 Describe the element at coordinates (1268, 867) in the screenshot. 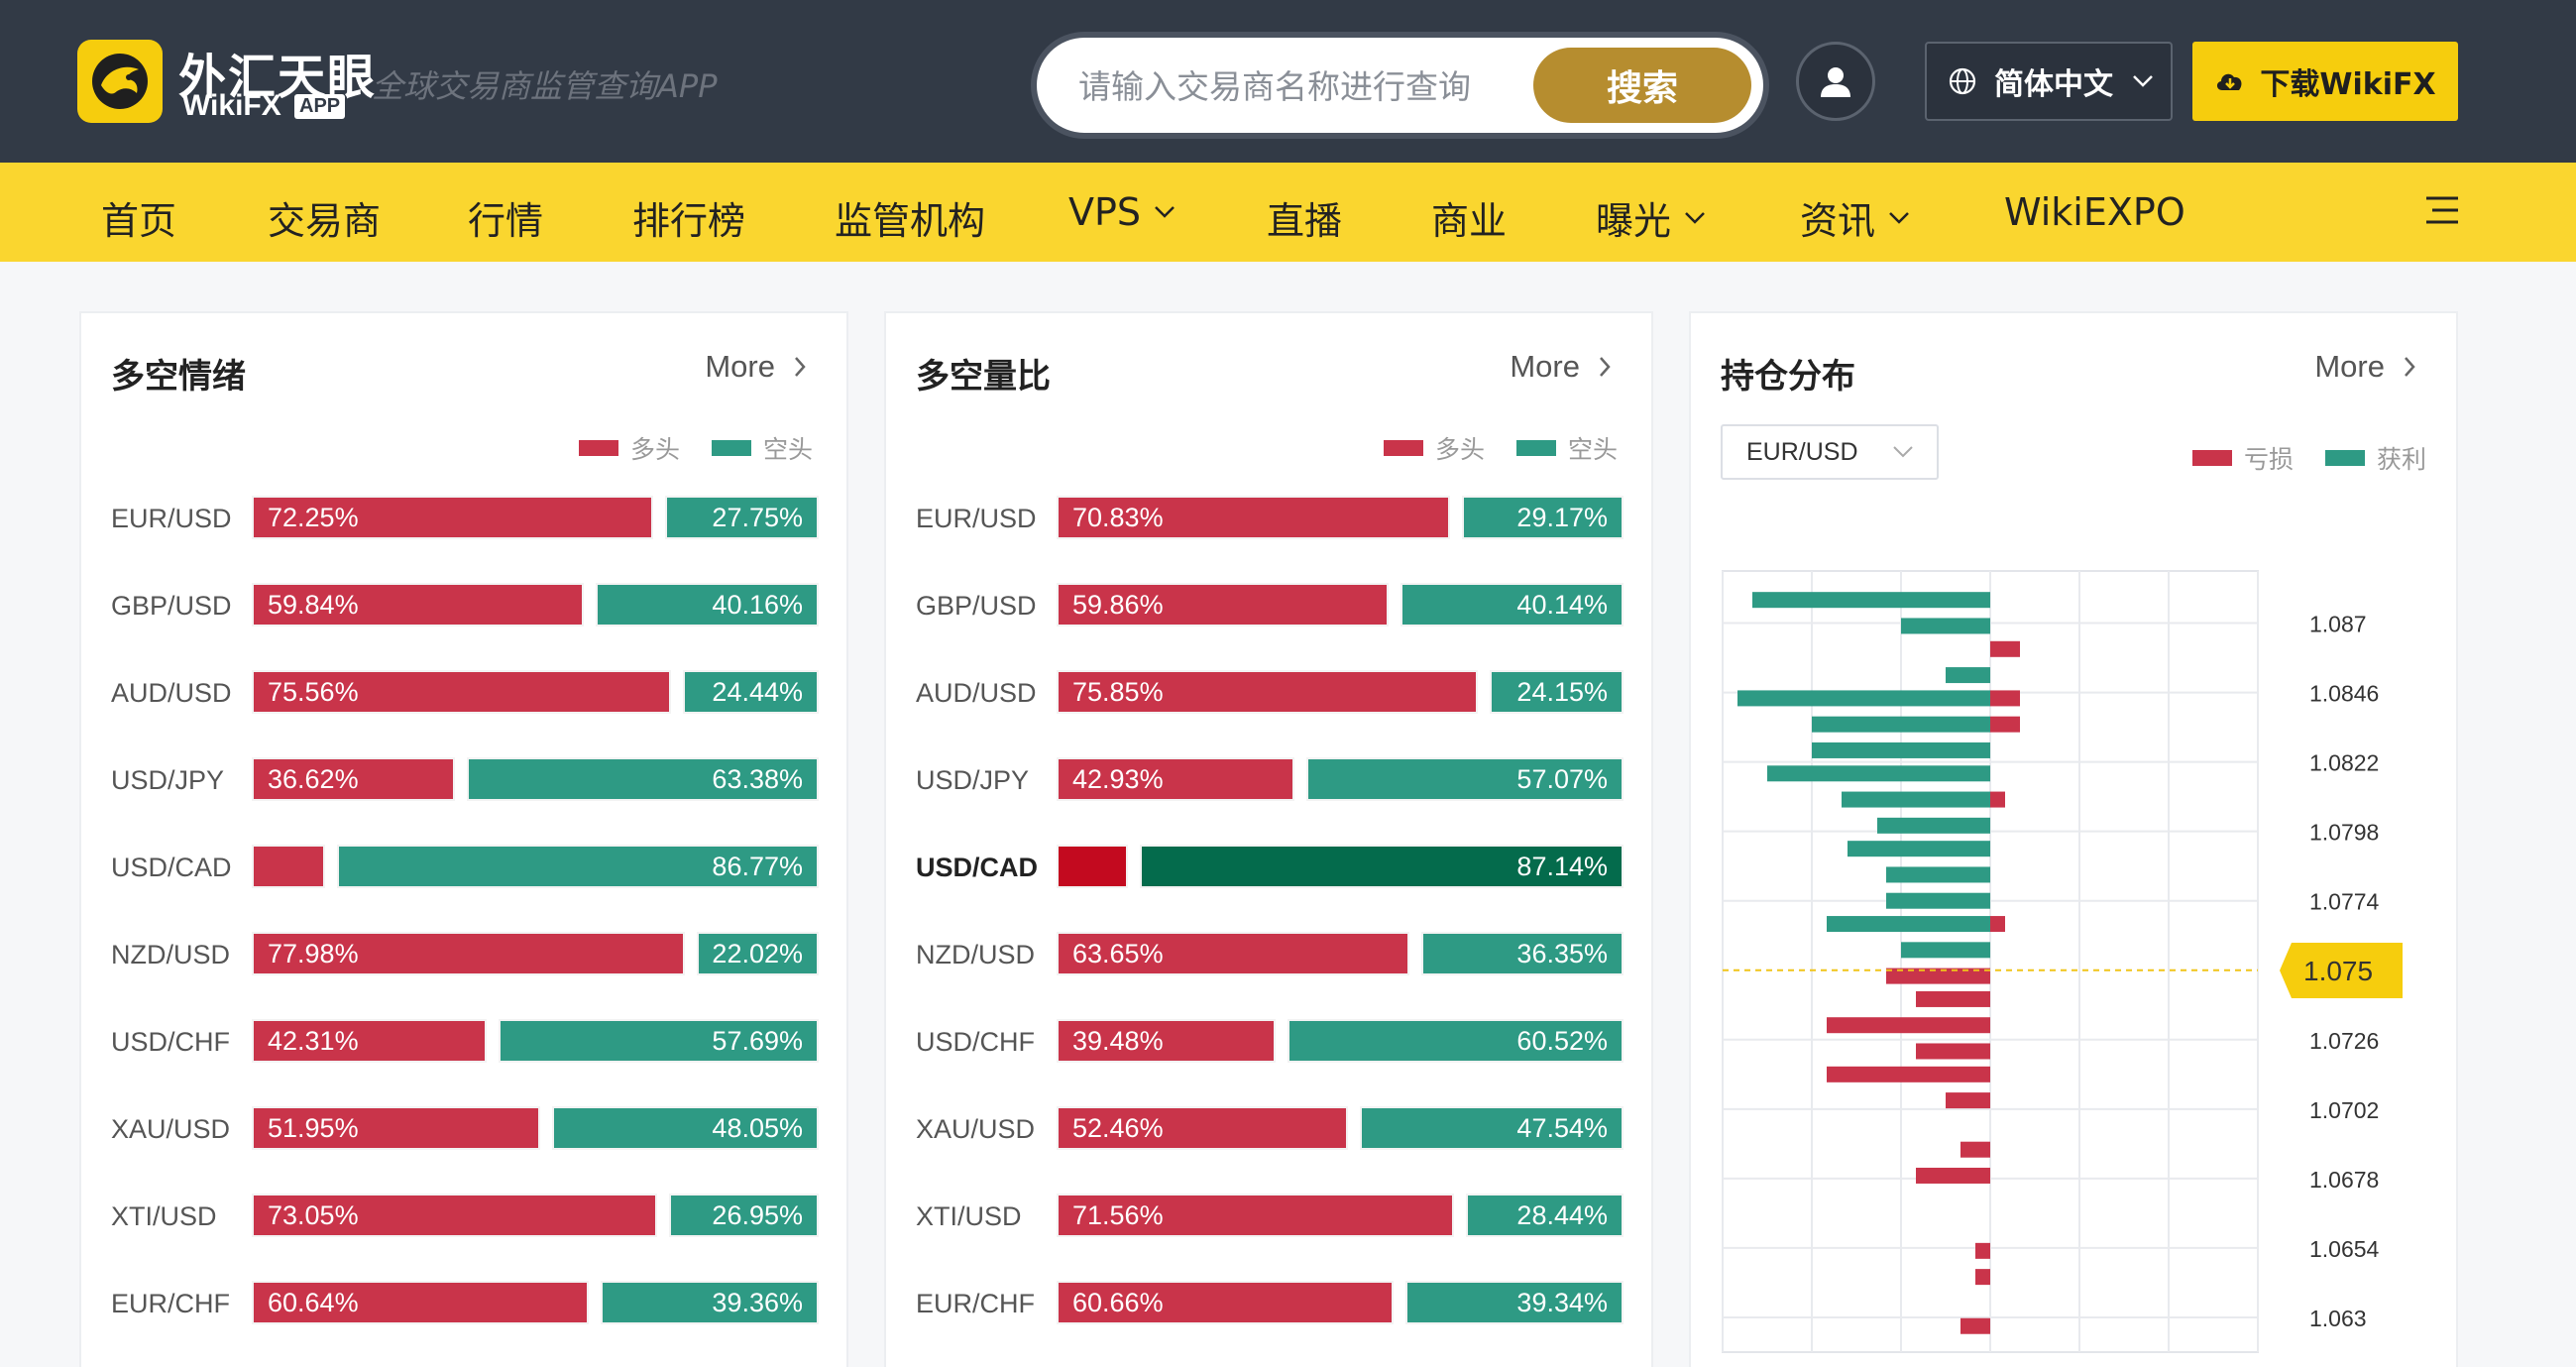

I see `table-row: USD/CAD 87.14%` at that location.